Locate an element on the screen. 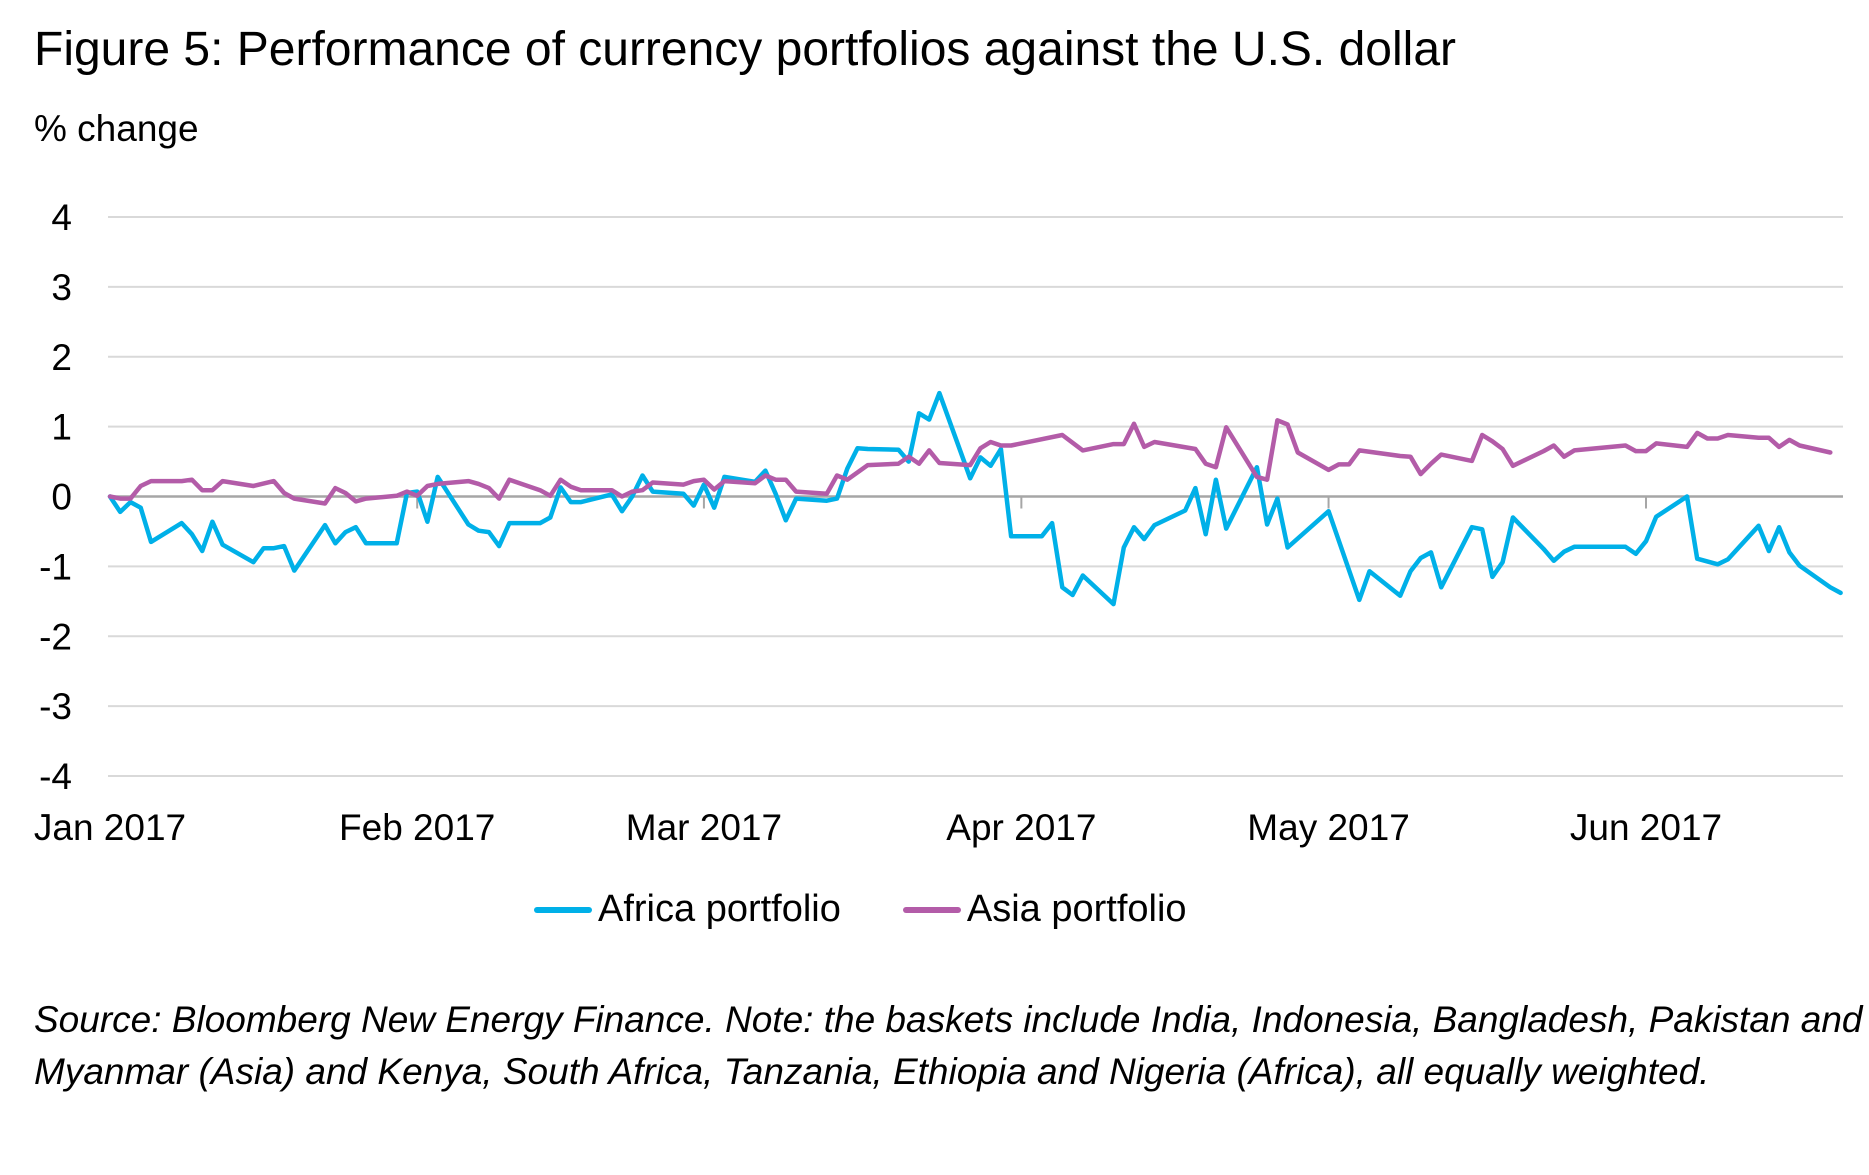 The image size is (1869, 1175). x-tick-label: Feb 2017 is located at coordinates (417, 827).